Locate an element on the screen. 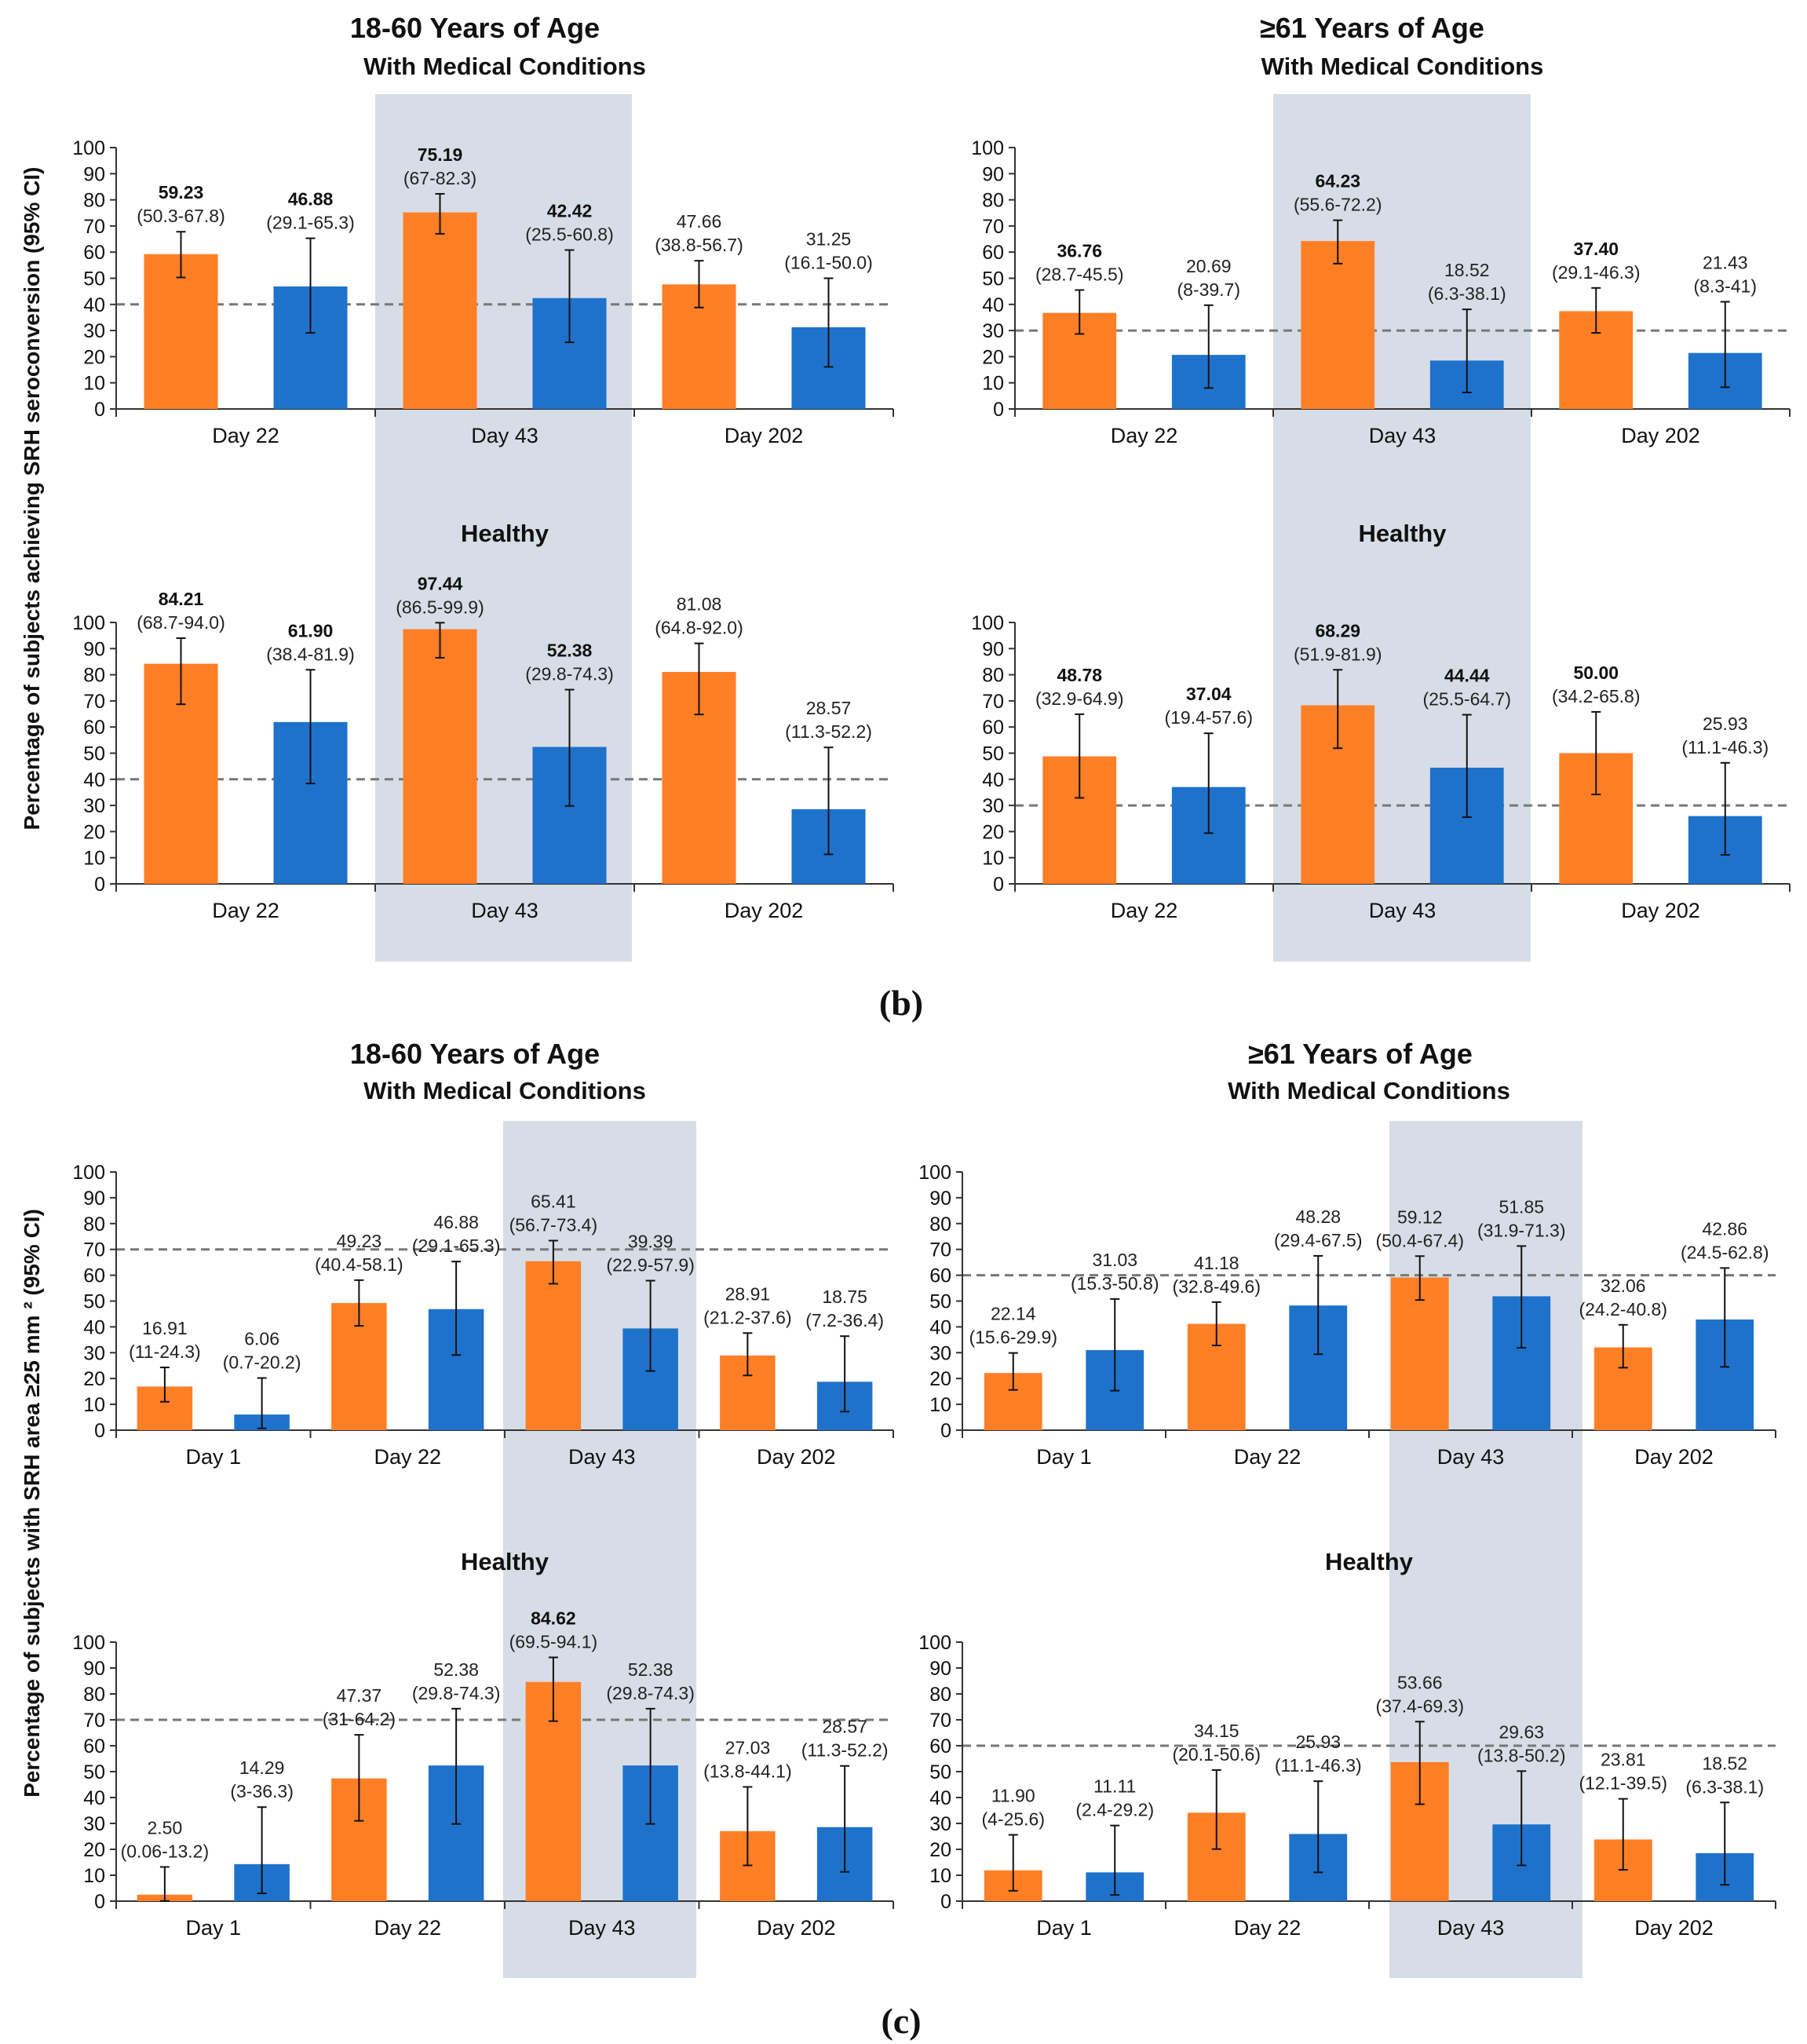 The width and height of the screenshot is (1807, 2044). ci-label: (22.9-57.9) is located at coordinates (650, 1265).